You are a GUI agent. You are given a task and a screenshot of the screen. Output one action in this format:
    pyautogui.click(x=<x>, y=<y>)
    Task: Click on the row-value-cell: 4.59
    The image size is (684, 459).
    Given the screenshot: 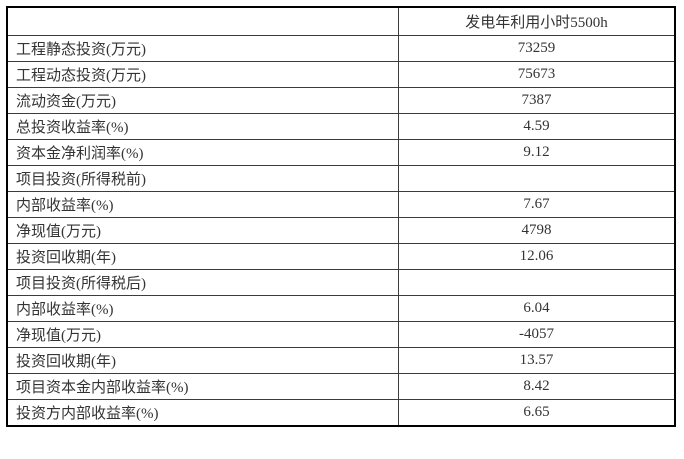 What is the action you would take?
    pyautogui.click(x=537, y=126)
    